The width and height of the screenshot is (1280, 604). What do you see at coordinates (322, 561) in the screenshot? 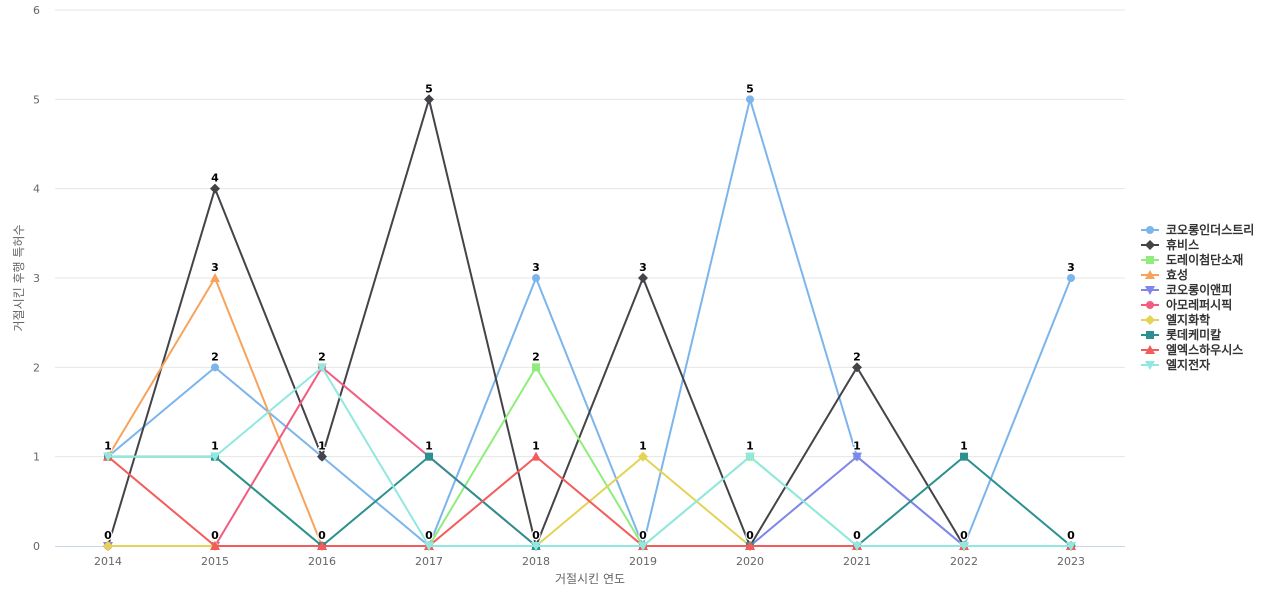
I see `x-tick-label: 2016` at bounding box center [322, 561].